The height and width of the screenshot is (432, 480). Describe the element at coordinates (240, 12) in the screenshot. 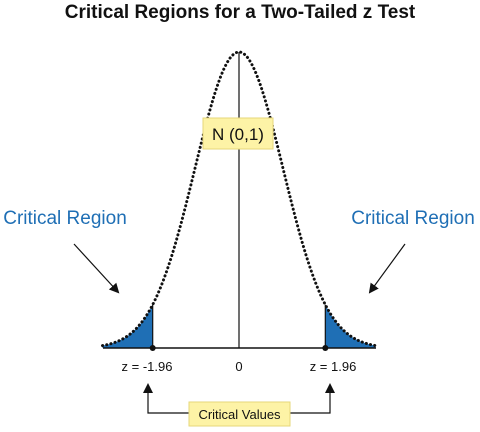

I see `diagram-title: Critical Regions for a Two-Tailed z Test` at that location.